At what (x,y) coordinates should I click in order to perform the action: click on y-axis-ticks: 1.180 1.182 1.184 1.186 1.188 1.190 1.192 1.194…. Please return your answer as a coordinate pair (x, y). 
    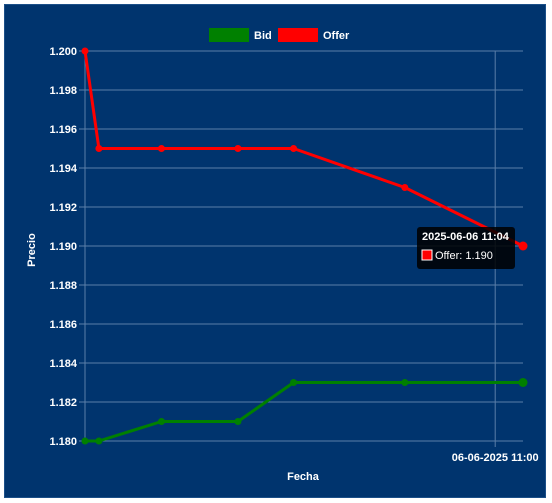
    Looking at the image, I should click on (63, 247).